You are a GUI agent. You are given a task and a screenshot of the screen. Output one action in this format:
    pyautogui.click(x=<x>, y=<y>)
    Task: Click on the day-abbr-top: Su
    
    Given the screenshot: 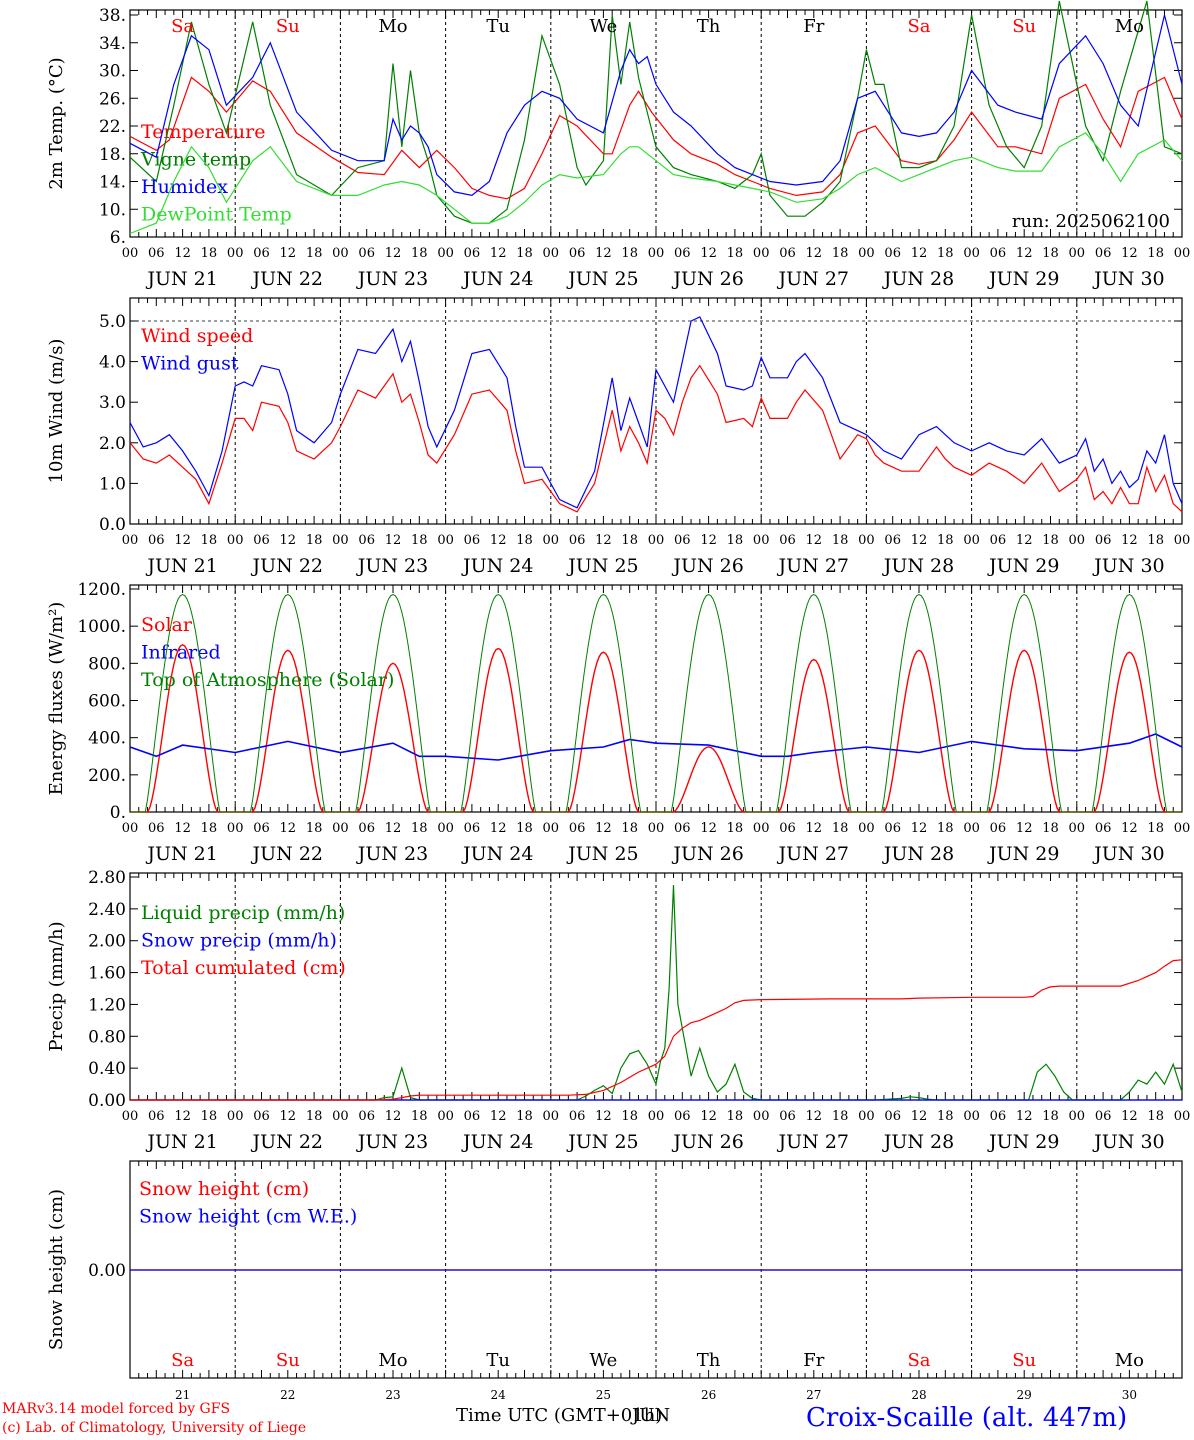 What is the action you would take?
    pyautogui.click(x=288, y=26)
    